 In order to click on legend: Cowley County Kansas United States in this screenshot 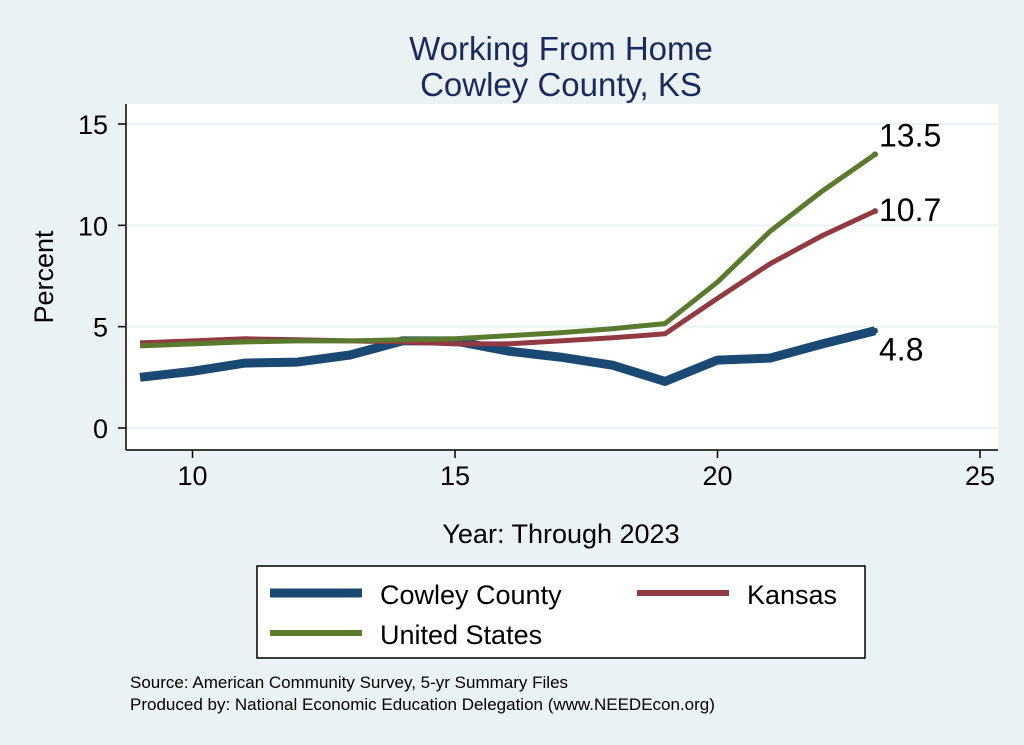, I will do `click(561, 612)`.